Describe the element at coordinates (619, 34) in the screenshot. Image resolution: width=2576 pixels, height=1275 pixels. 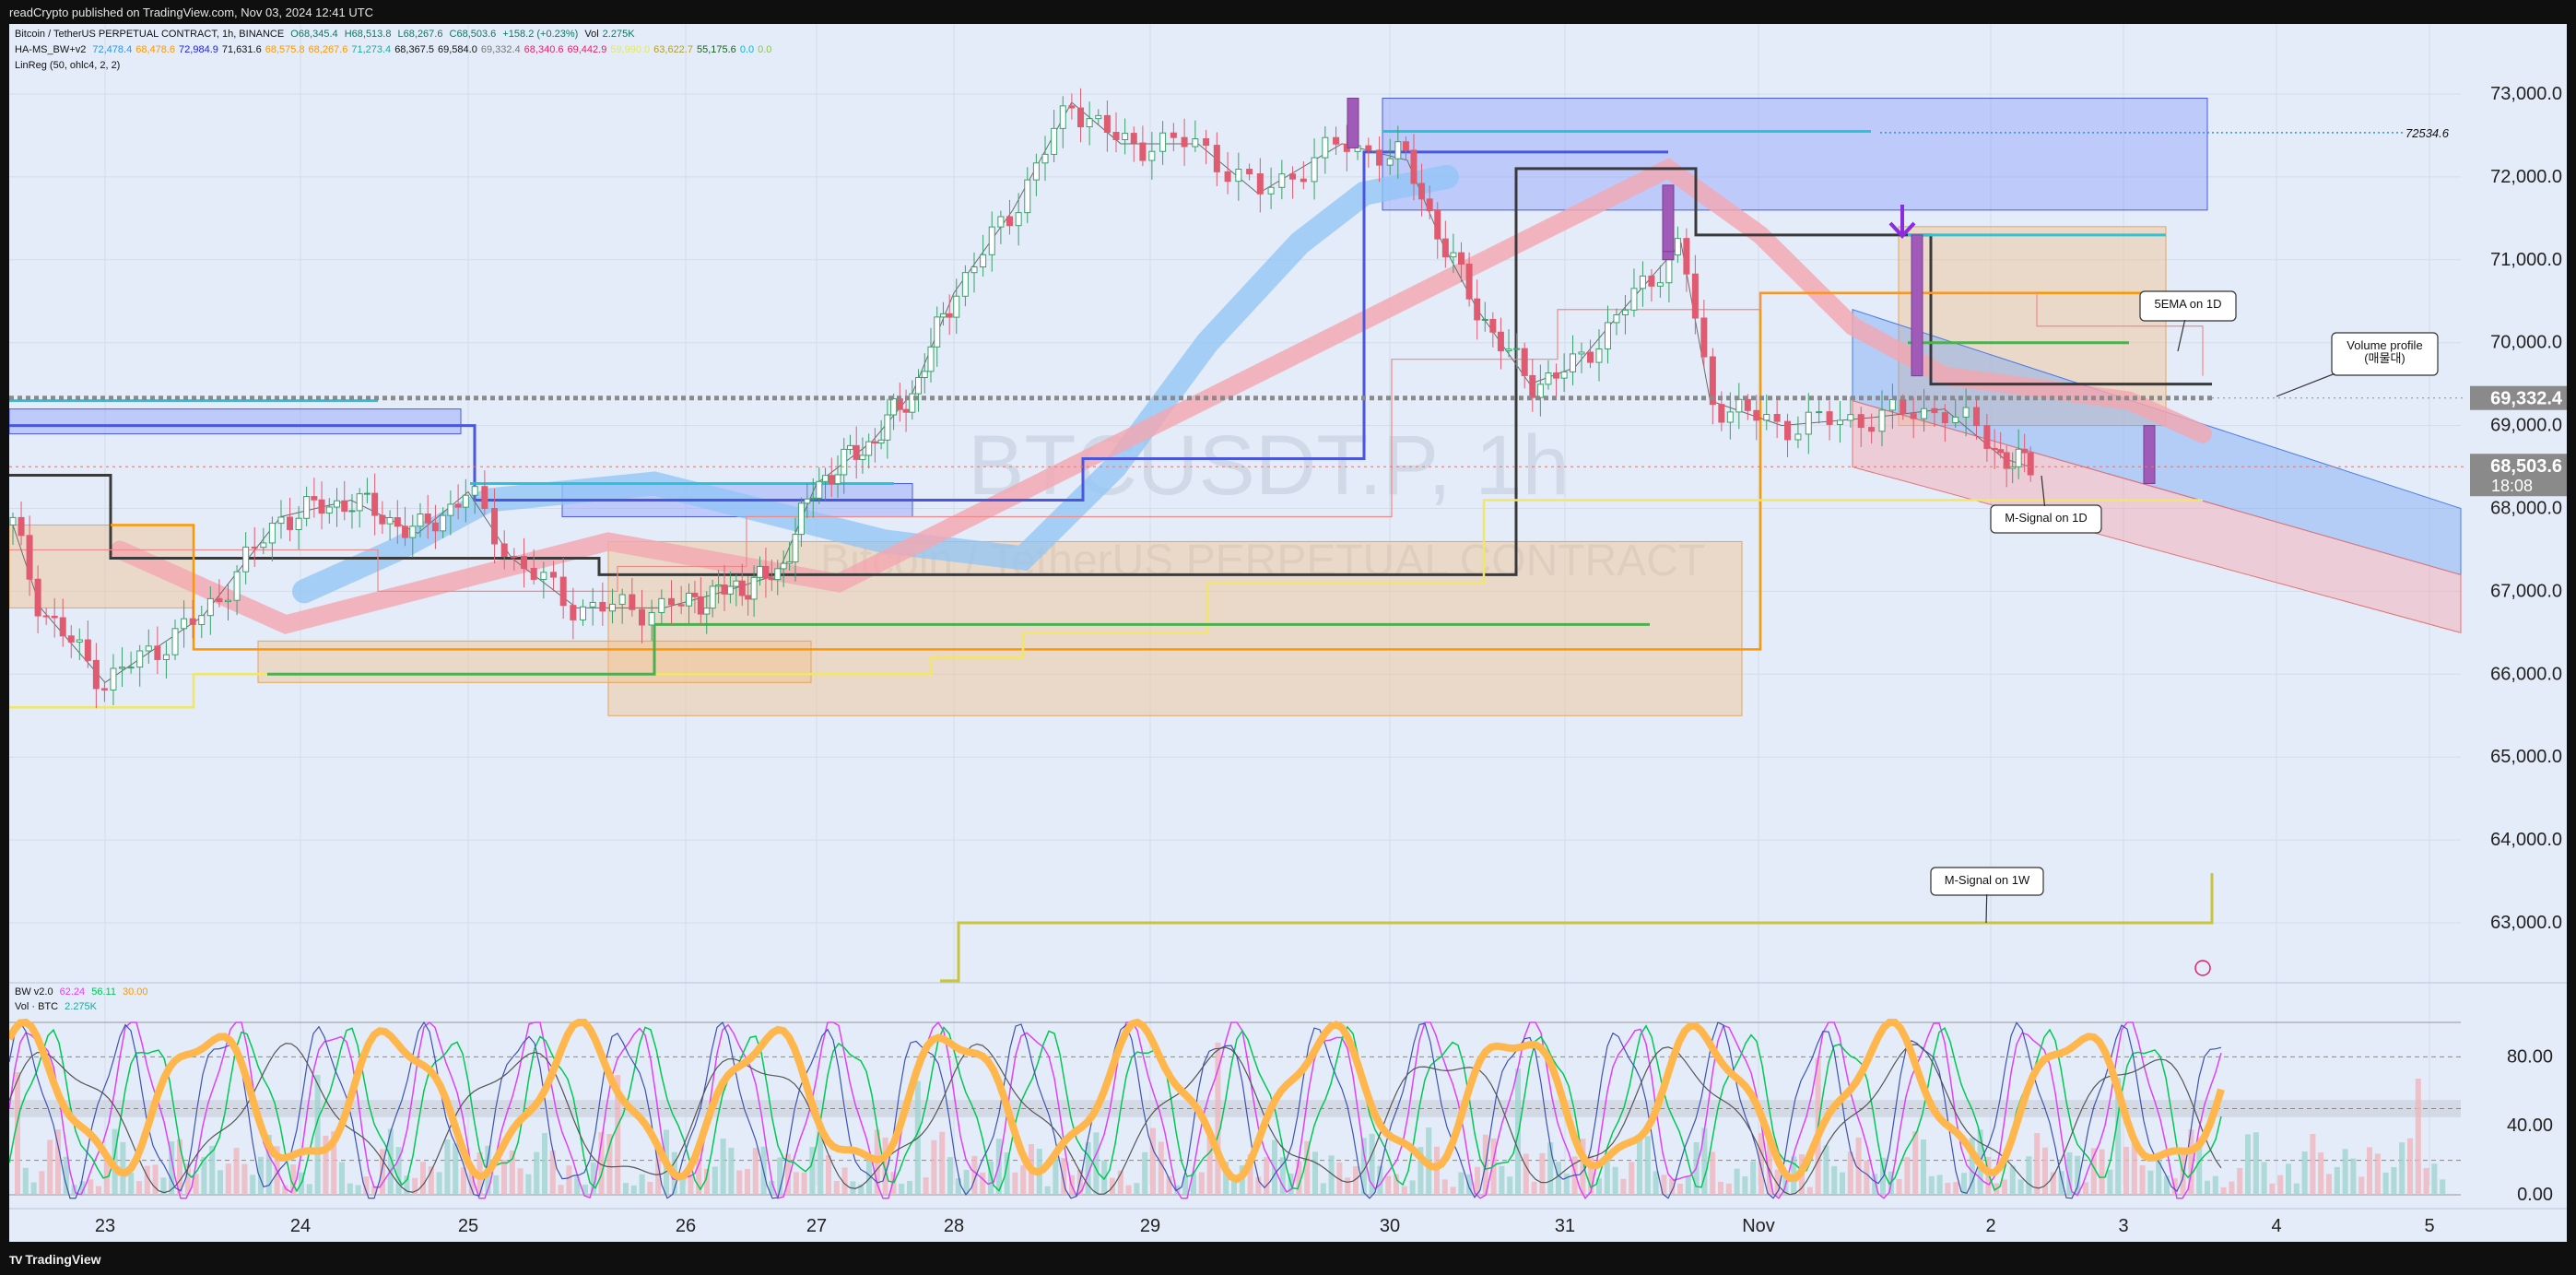
I see `legend-vol: 2.275K` at that location.